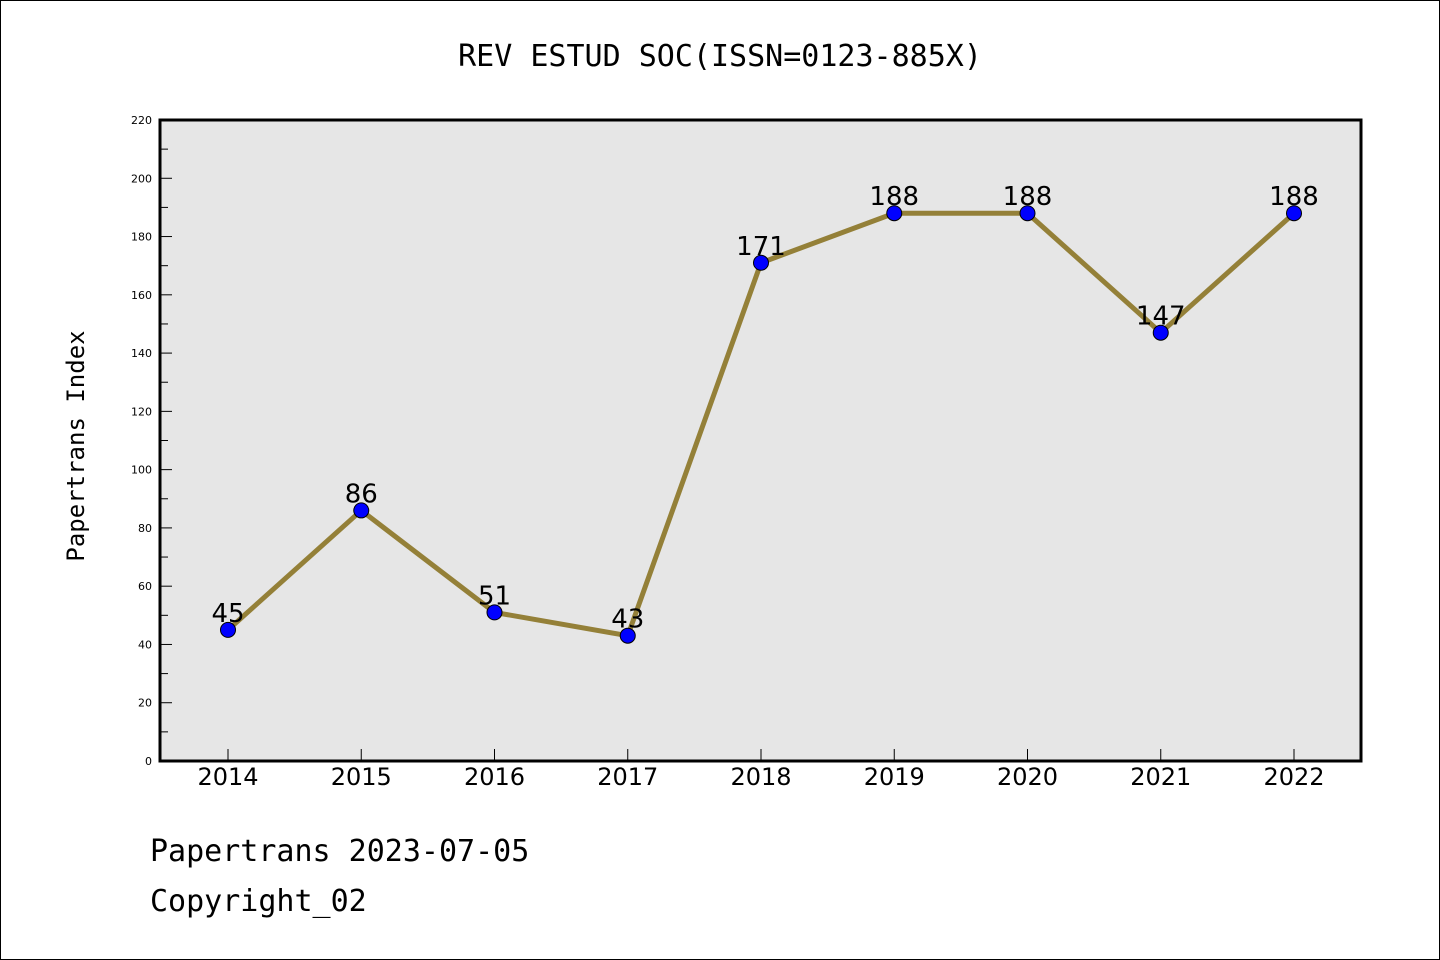  Describe the element at coordinates (145, 528) in the screenshot. I see `y-tick-label: 80` at that location.